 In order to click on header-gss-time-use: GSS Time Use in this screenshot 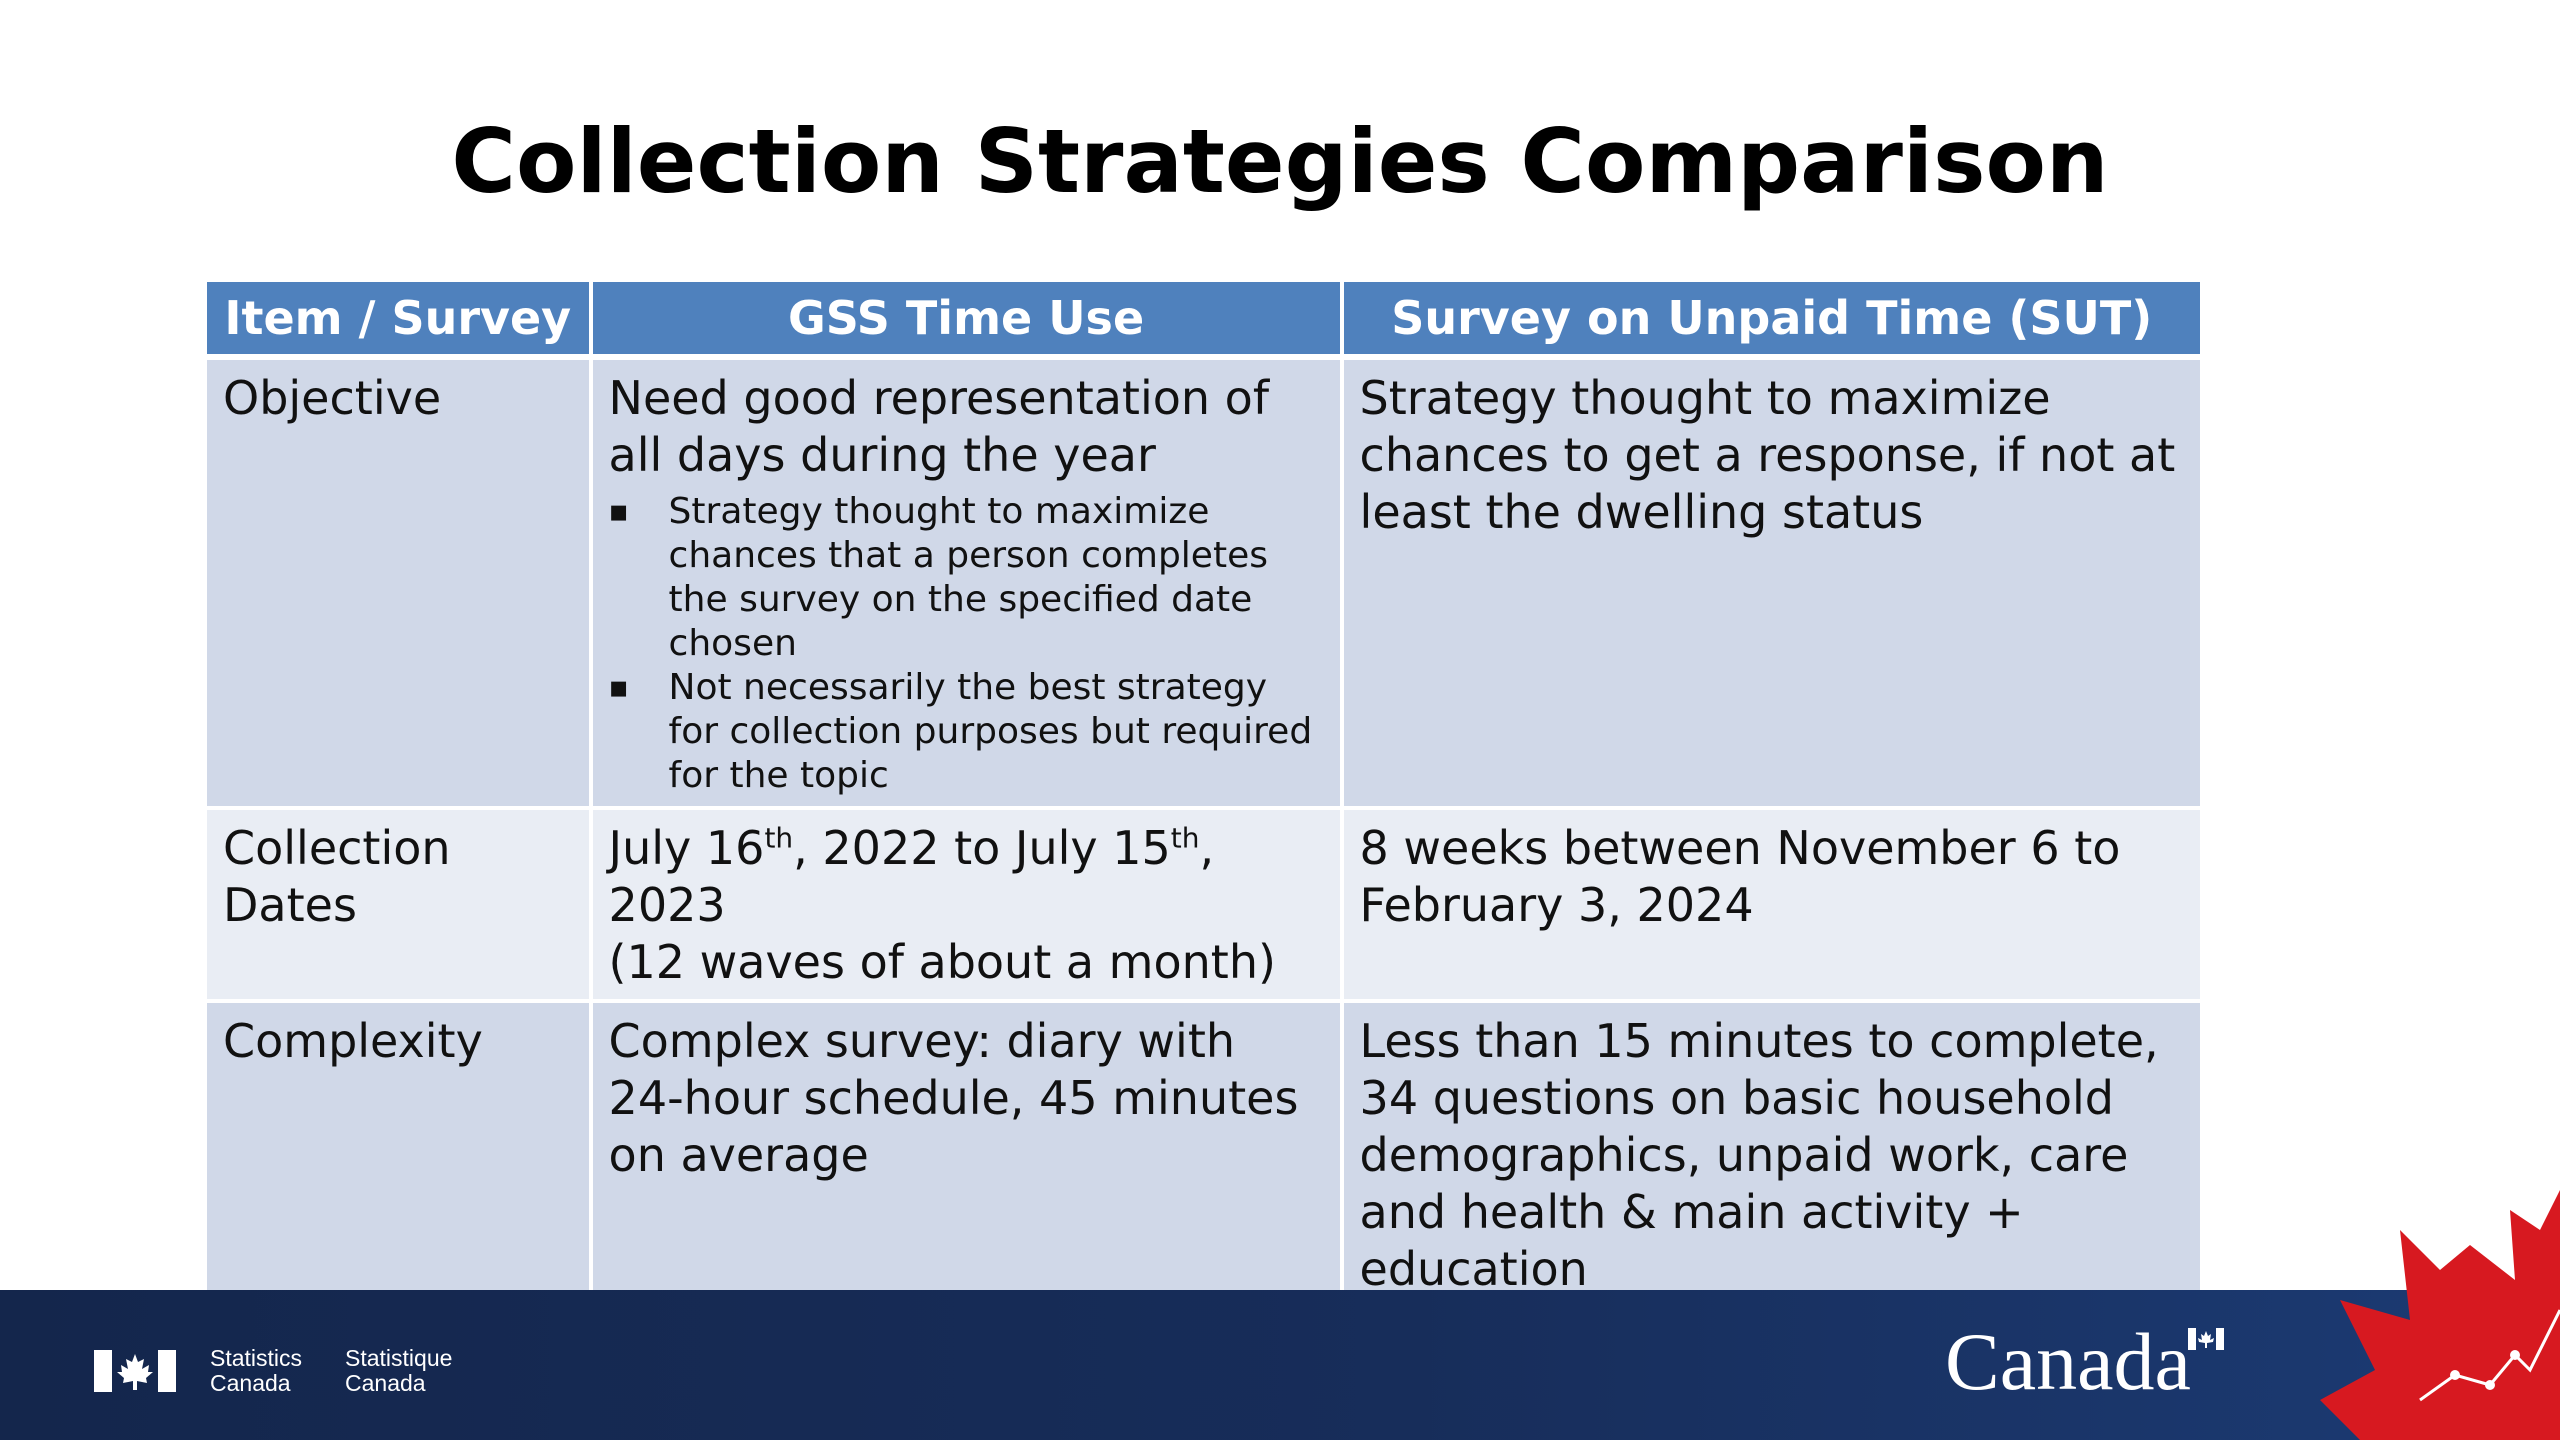, I will do `click(968, 321)`.